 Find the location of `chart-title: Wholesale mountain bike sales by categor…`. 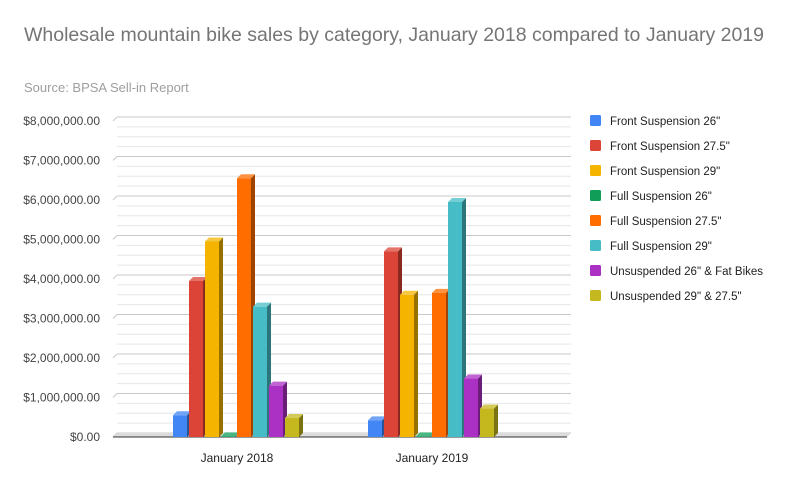

chart-title: Wholesale mountain bike sales by categor… is located at coordinates (394, 35).